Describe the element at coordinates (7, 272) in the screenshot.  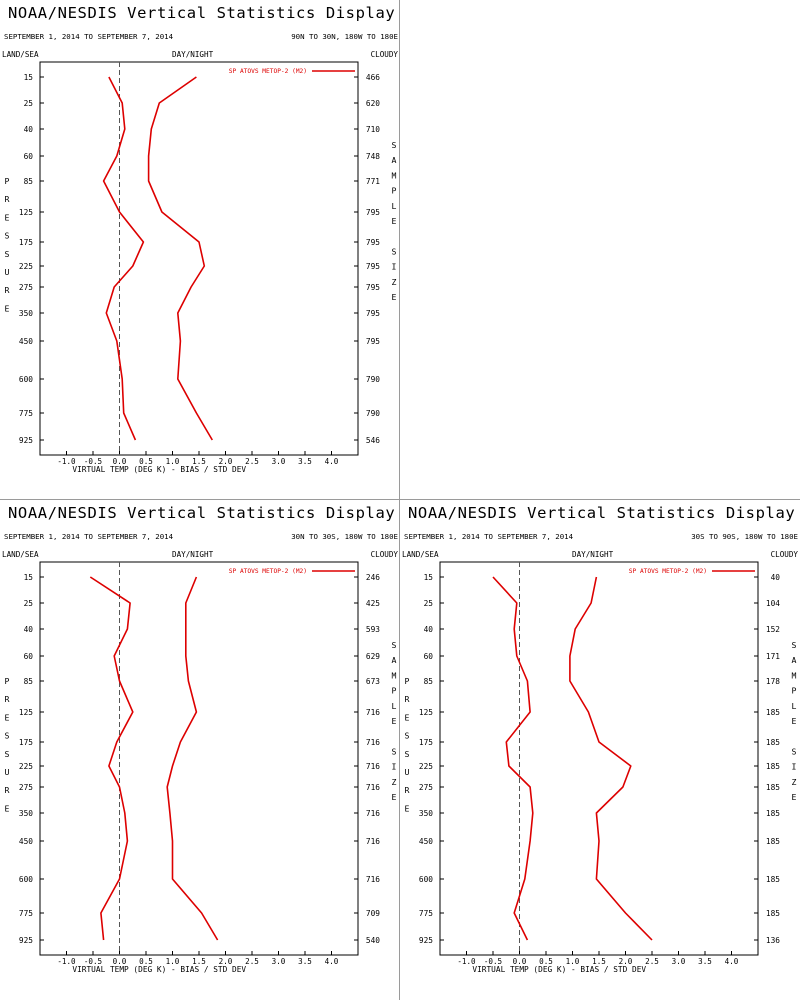
I see `pressure-axis-letter: U` at that location.